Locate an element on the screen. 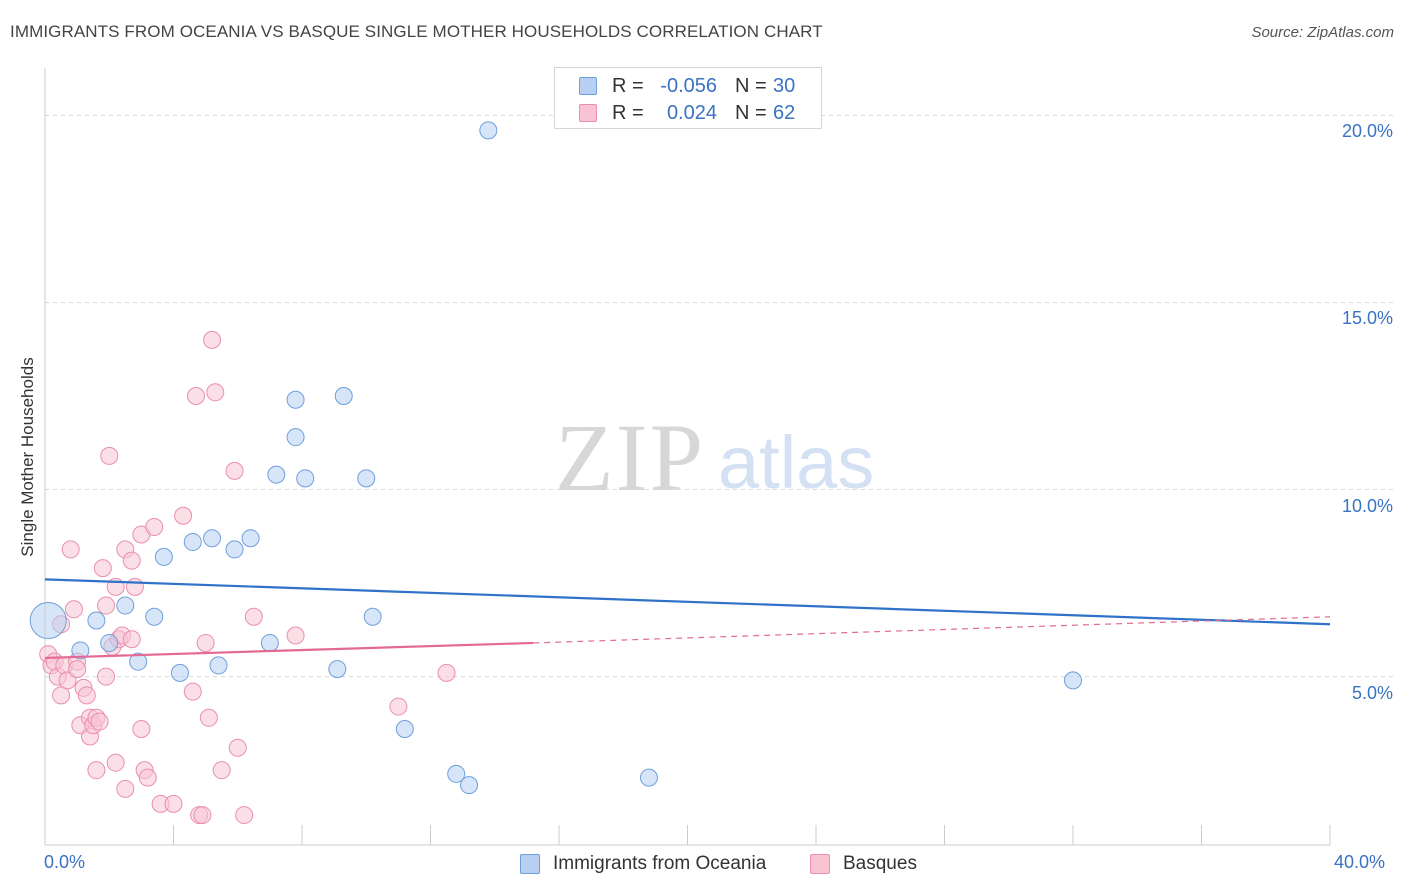 The width and height of the screenshot is (1406, 892). y-axis-title: Single Mother Households is located at coordinates (27, 457).